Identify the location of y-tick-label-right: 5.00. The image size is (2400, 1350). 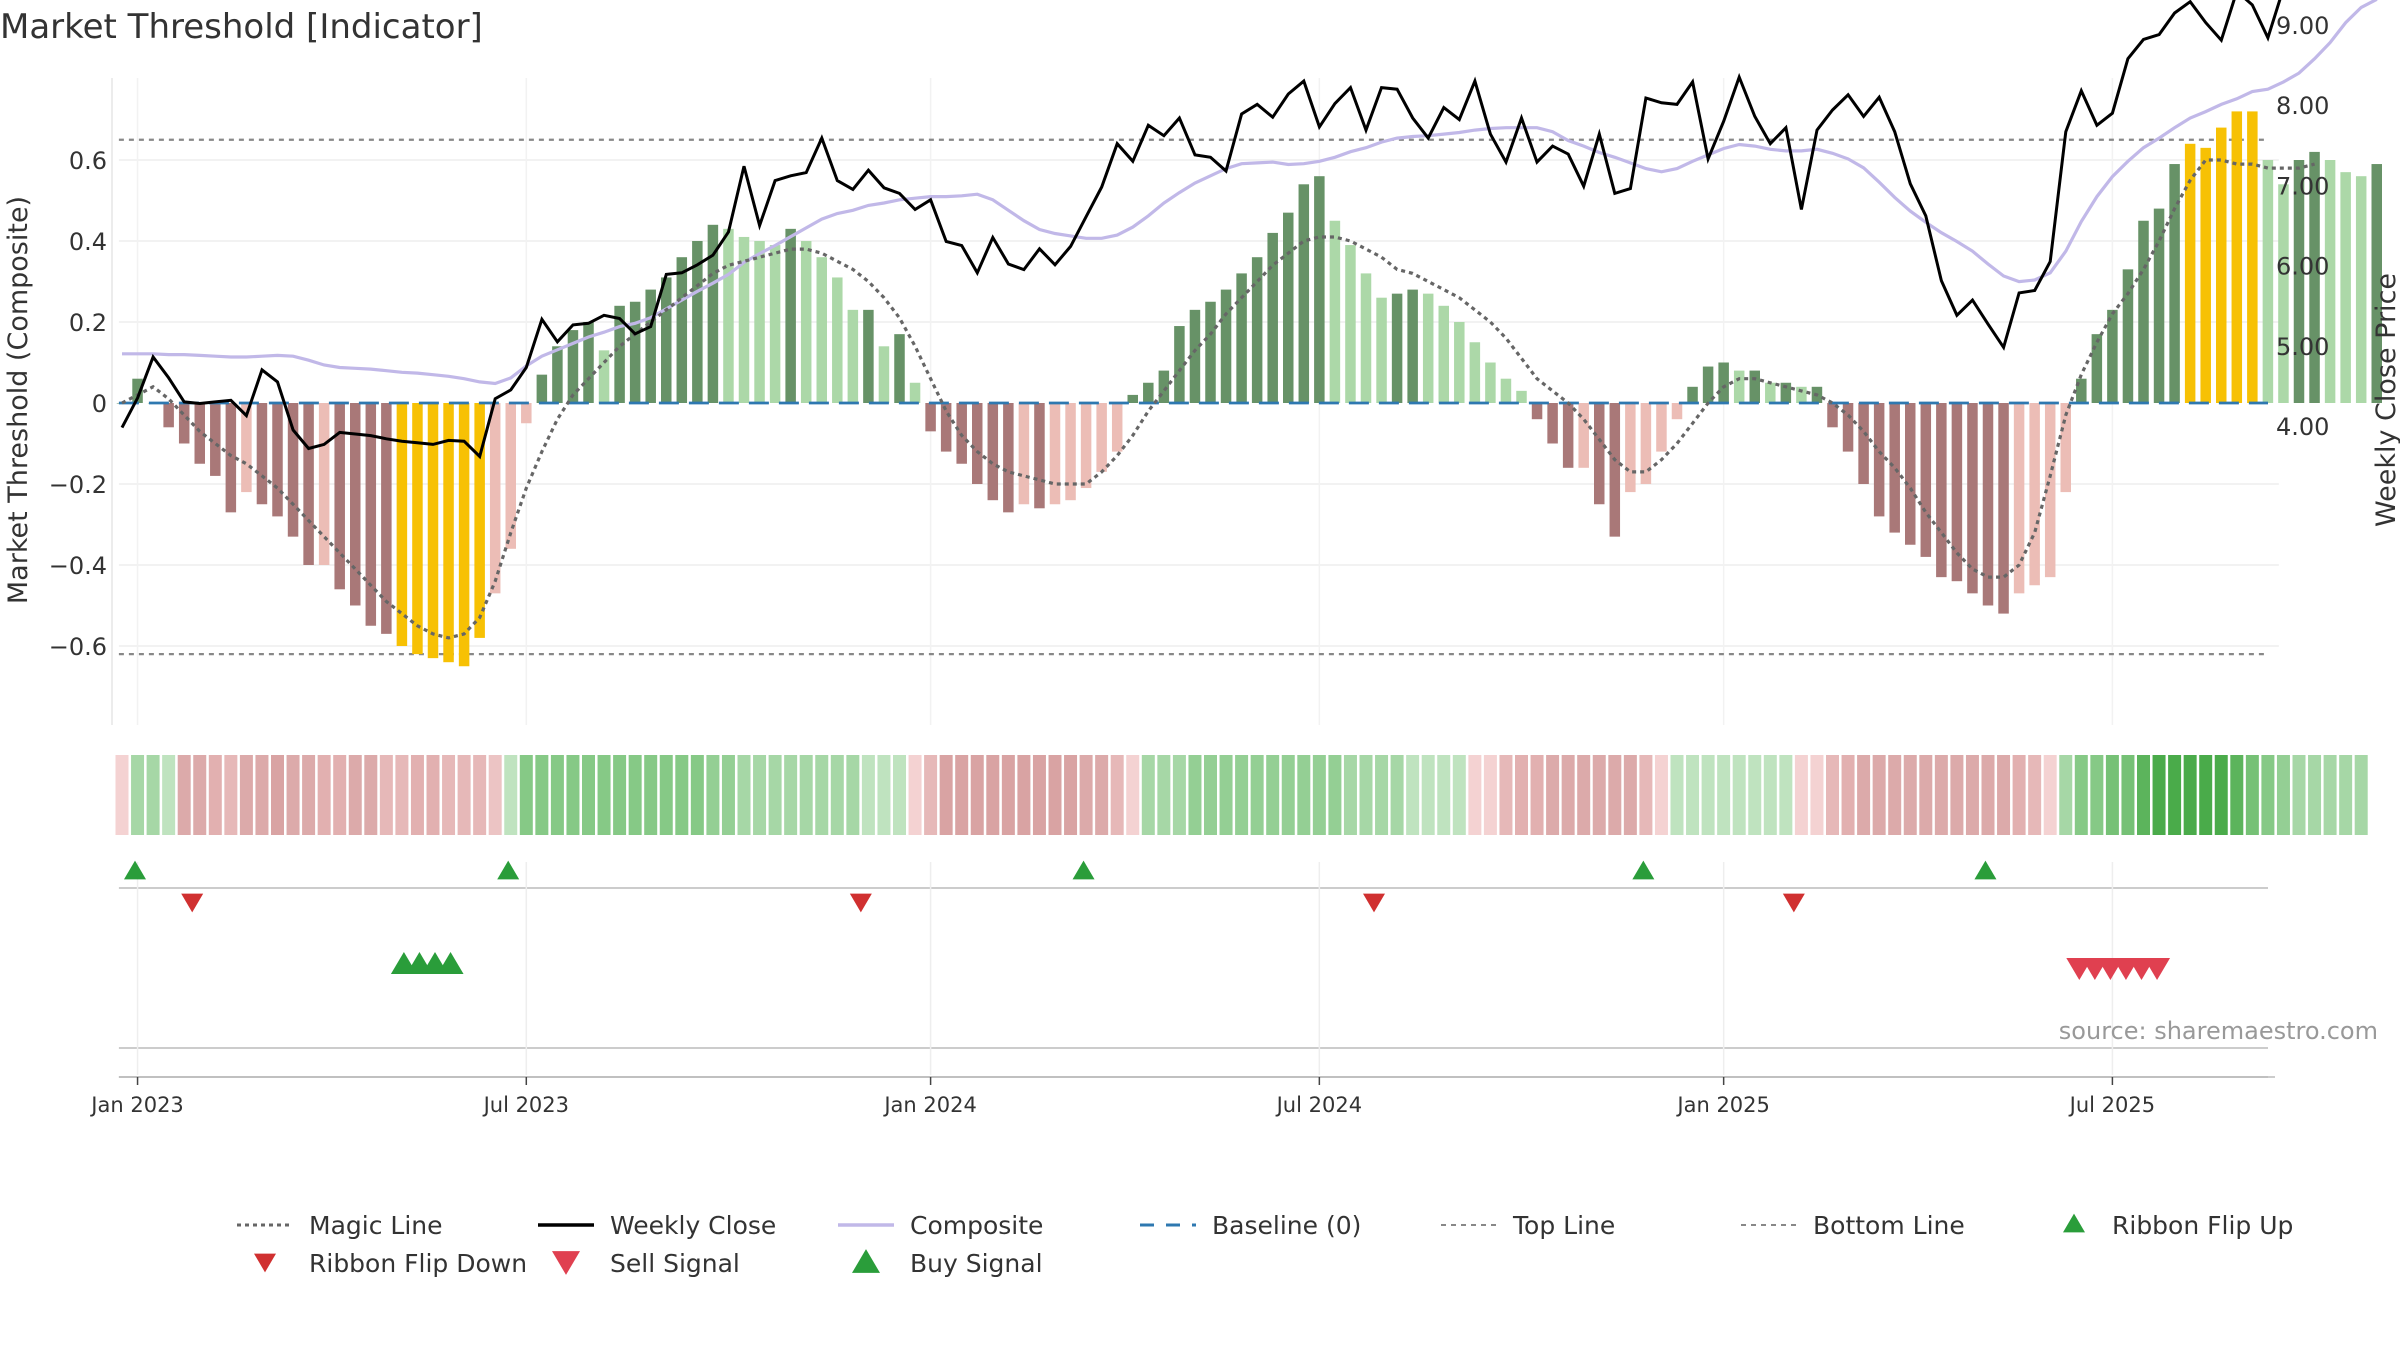
(2302, 347).